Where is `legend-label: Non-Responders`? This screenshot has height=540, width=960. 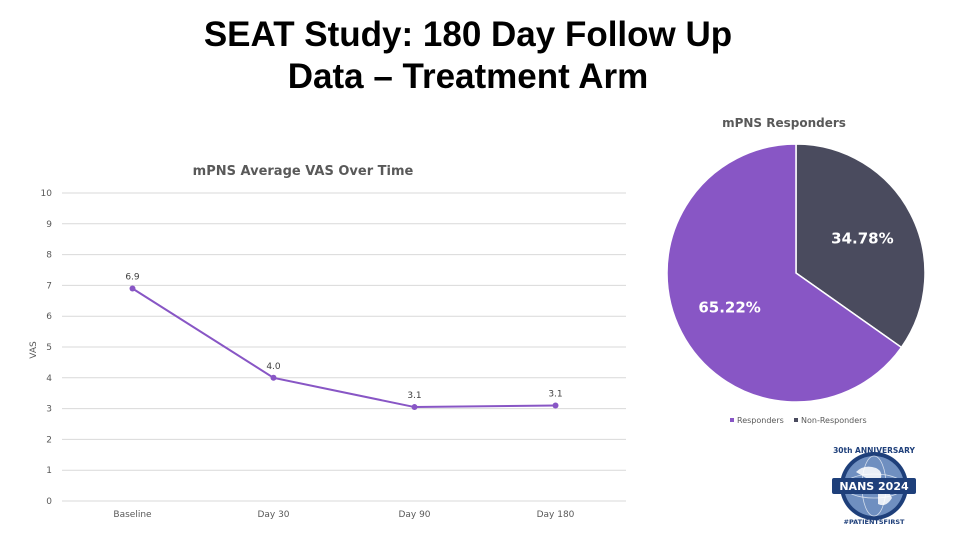
legend-label: Non-Responders is located at coordinates (834, 420).